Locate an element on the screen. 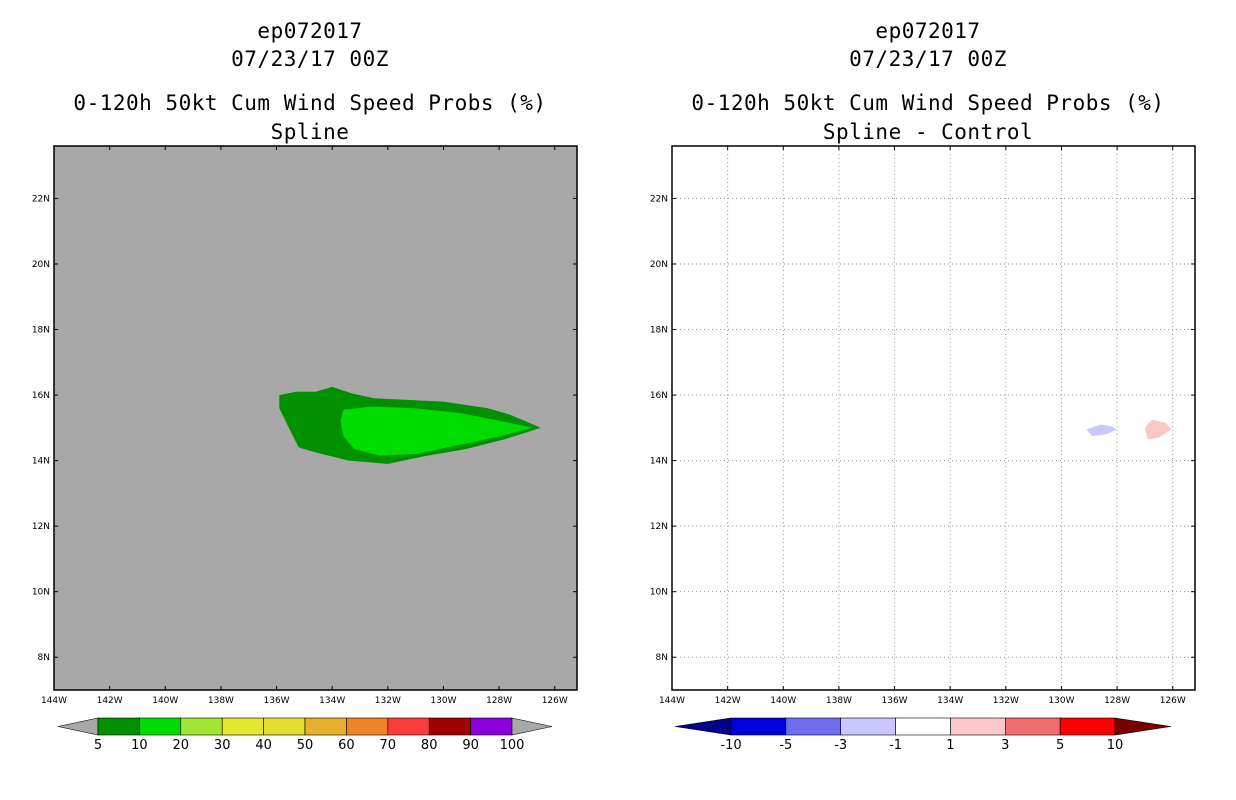 The width and height of the screenshot is (1236, 800). colorbar-label: 1 is located at coordinates (950, 745).